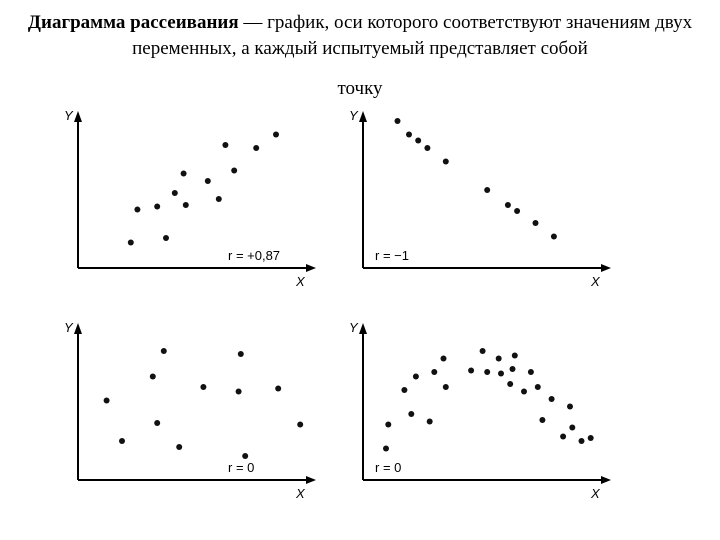 The height and width of the screenshot is (540, 720). I want to click on plot-2-svg: Y Xr = −1, so click(480, 198).